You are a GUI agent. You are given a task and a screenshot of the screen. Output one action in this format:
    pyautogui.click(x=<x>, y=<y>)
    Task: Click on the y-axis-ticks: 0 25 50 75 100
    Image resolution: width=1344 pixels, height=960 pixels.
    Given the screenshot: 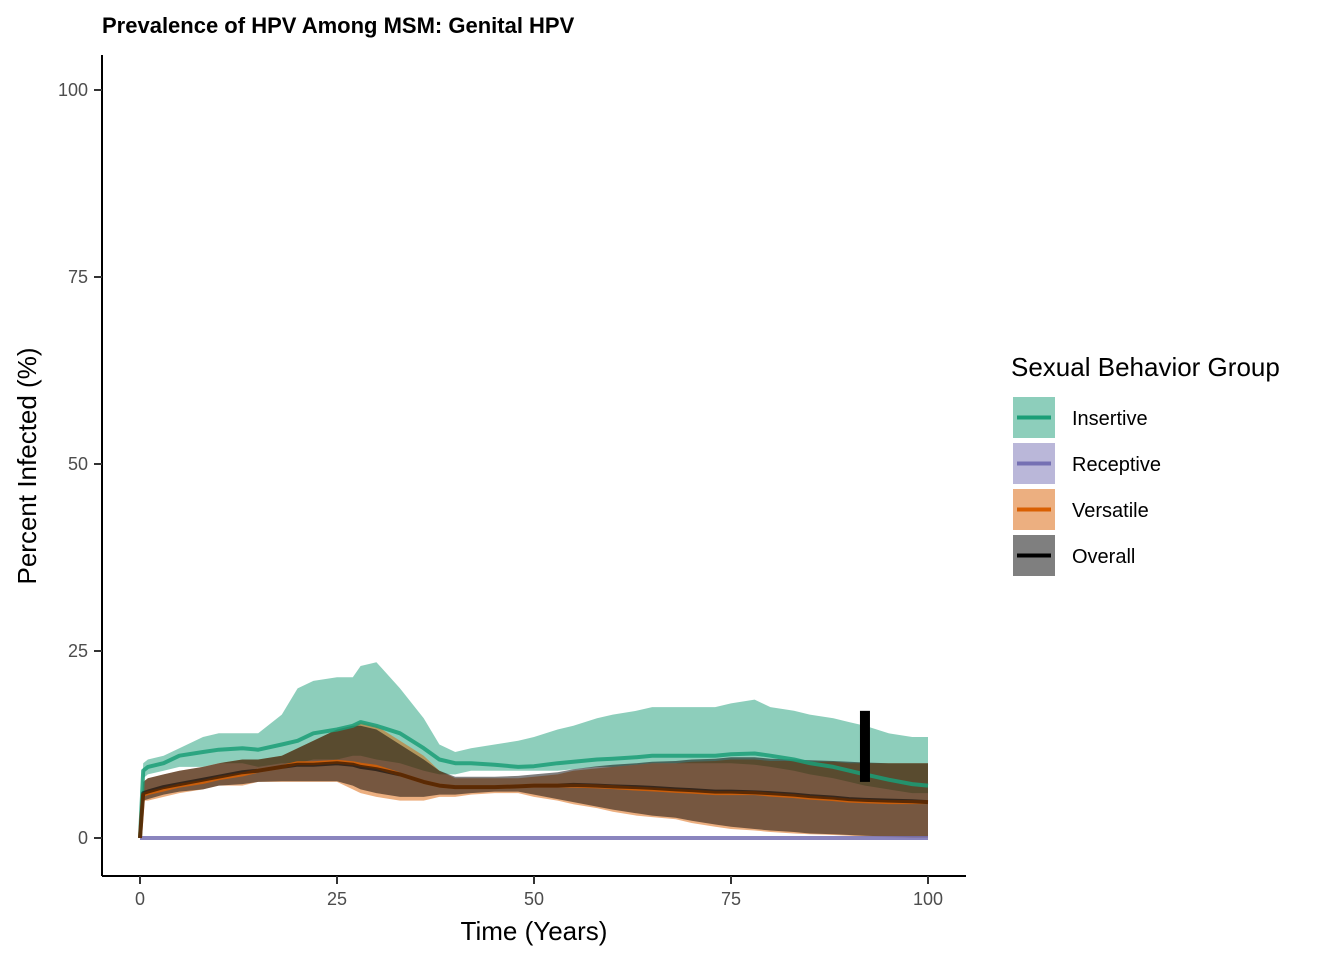 What is the action you would take?
    pyautogui.click(x=80, y=464)
    